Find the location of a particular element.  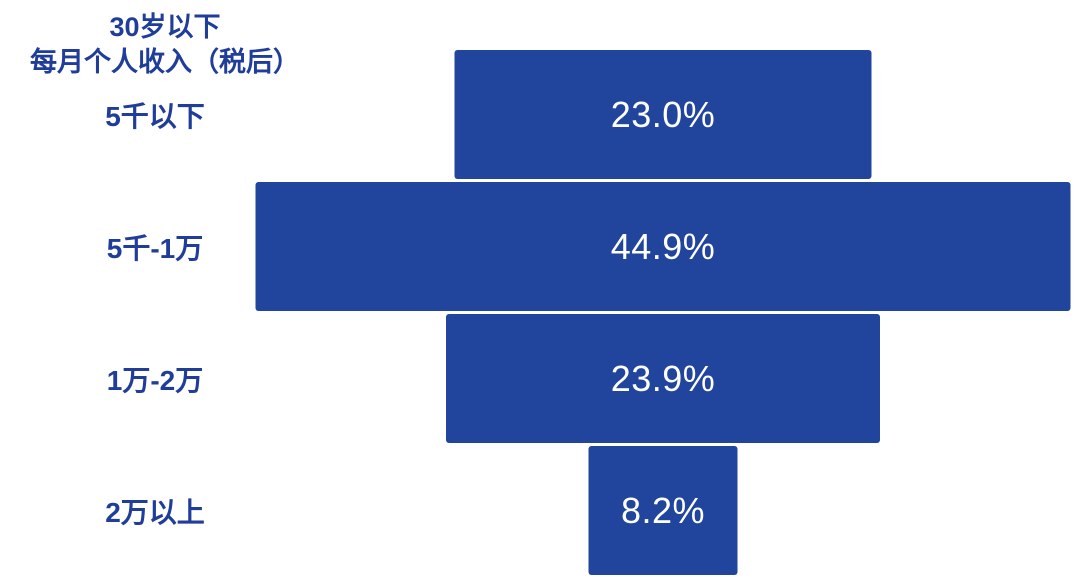

bar-value-label: 8.2% is located at coordinates (663, 510).